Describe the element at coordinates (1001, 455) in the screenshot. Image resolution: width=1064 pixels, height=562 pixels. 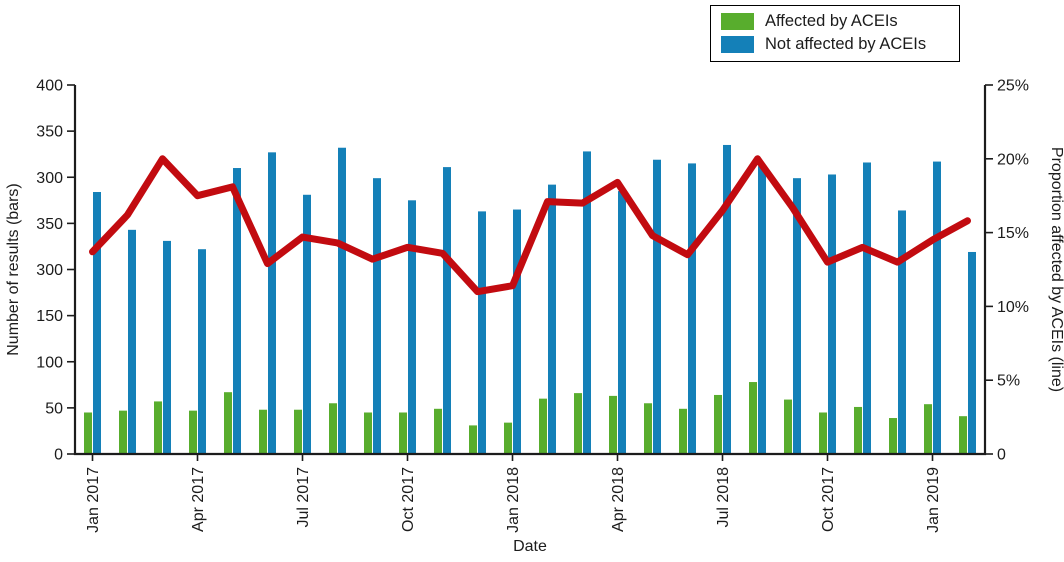
I see `y-right-tick-label: 0` at that location.